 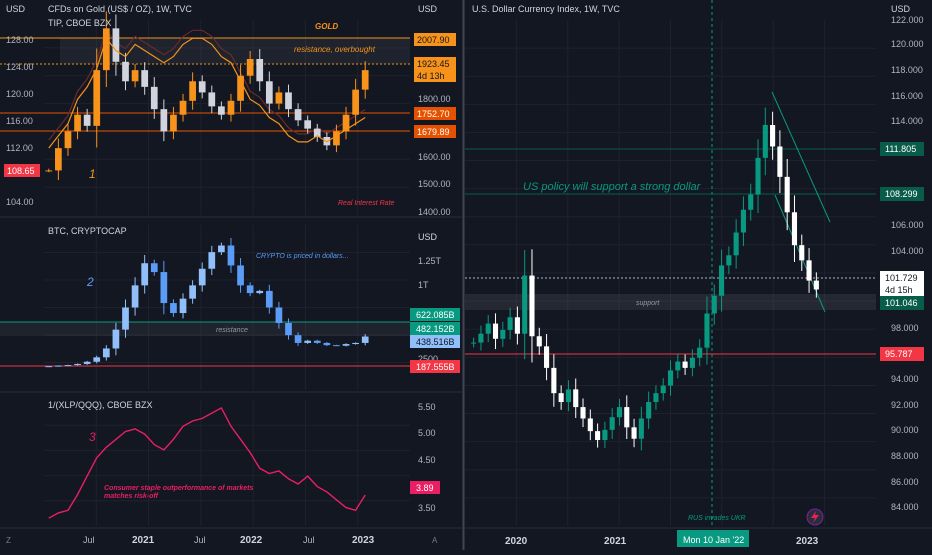 I want to click on gold-label: GOLD, so click(x=326, y=26).